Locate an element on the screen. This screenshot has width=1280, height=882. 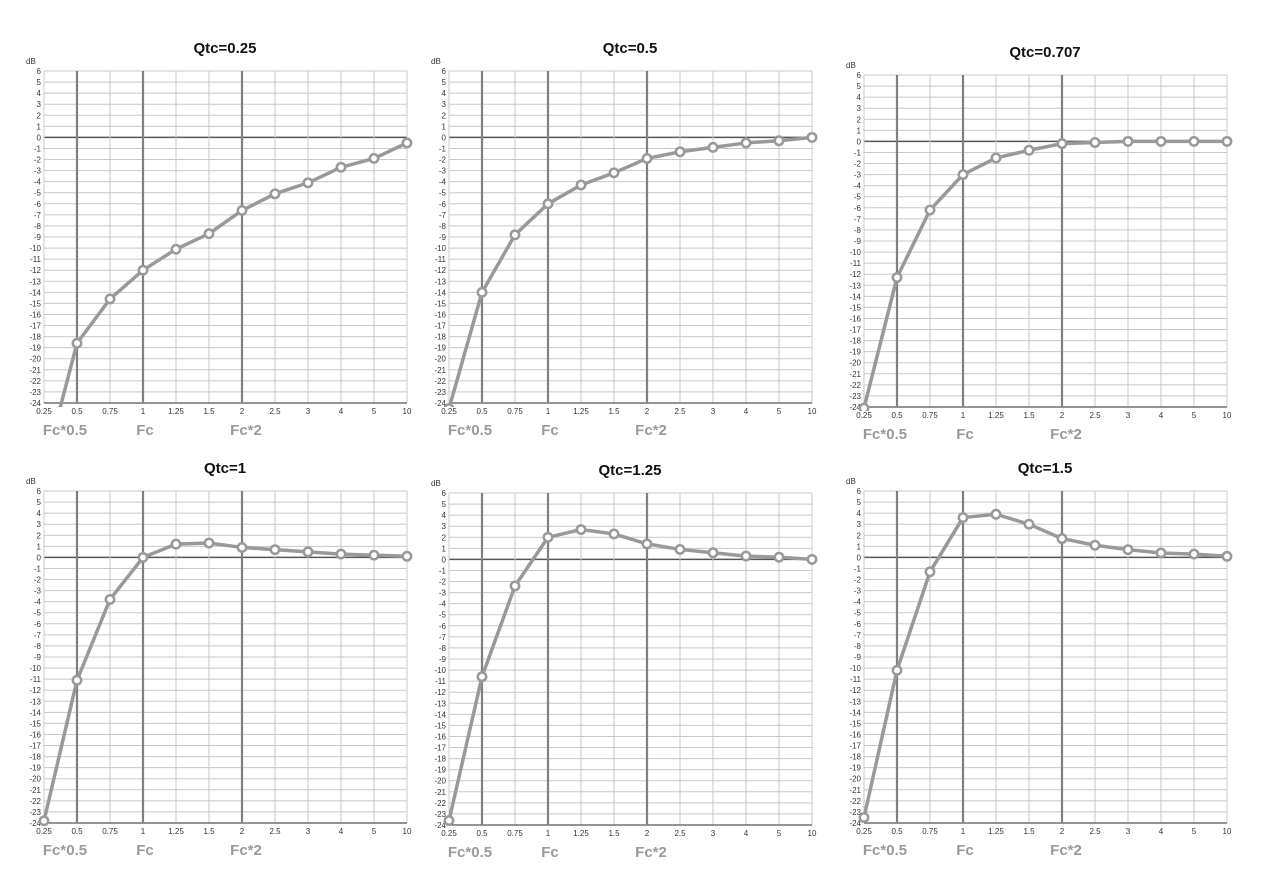
fc-marker-label: Fc*0.5 is located at coordinates (470, 430).